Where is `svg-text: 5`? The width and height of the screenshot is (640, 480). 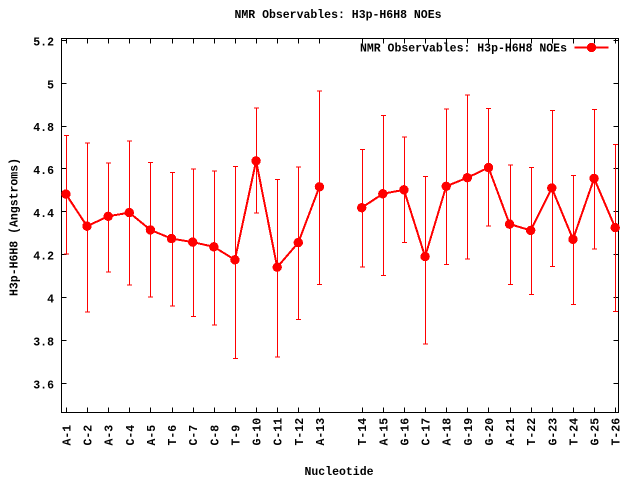 svg-text: 5 is located at coordinates (50, 85).